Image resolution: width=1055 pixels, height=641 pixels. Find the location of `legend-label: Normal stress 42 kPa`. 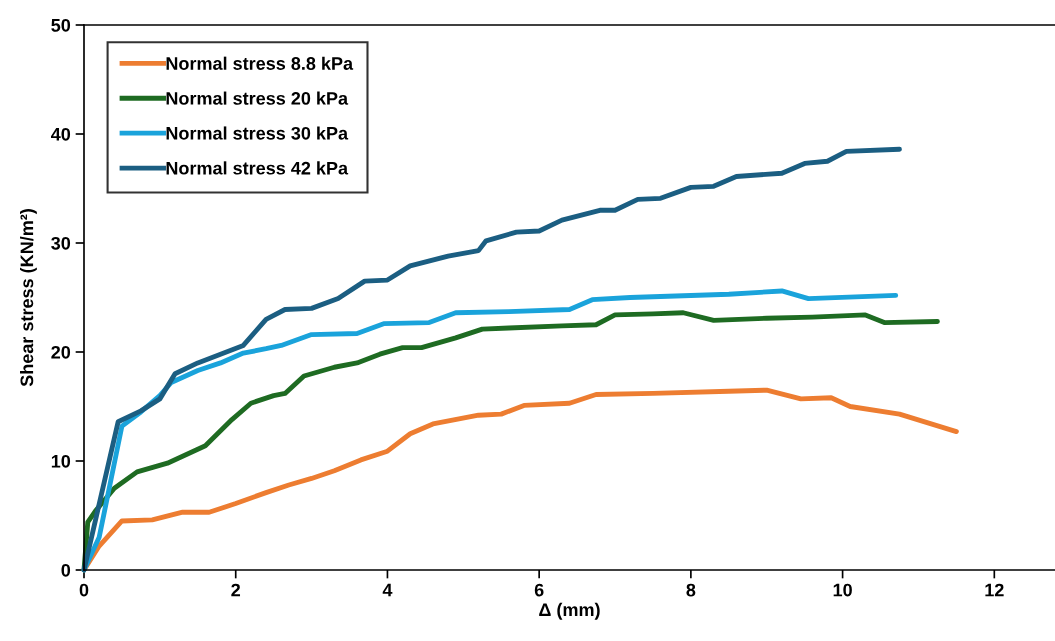

legend-label: Normal stress 42 kPa is located at coordinates (257, 168).